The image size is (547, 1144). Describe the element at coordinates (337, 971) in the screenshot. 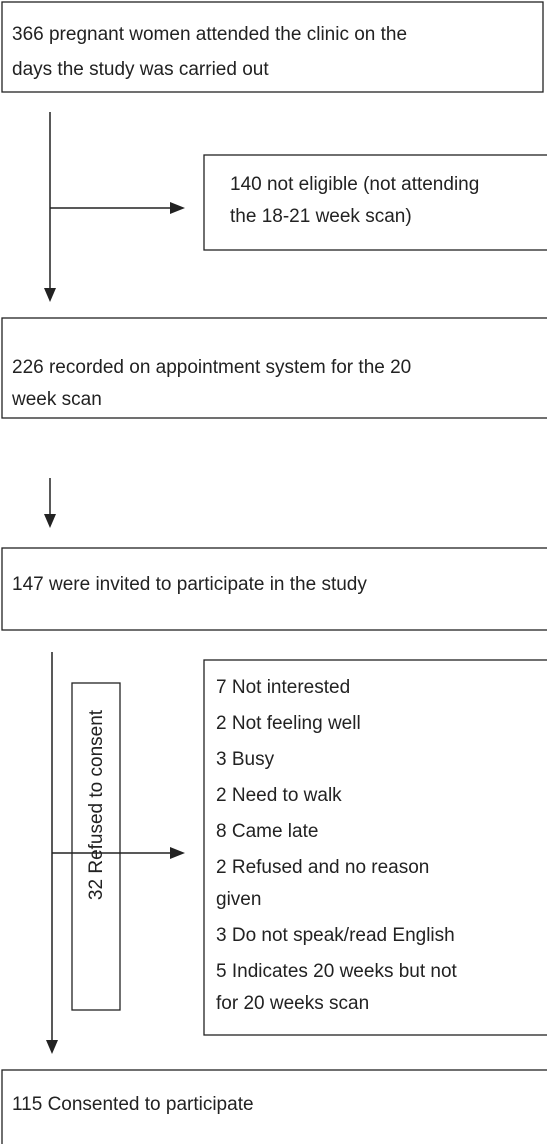

I see `reason: 5 Indicates 20 weeks but not` at that location.